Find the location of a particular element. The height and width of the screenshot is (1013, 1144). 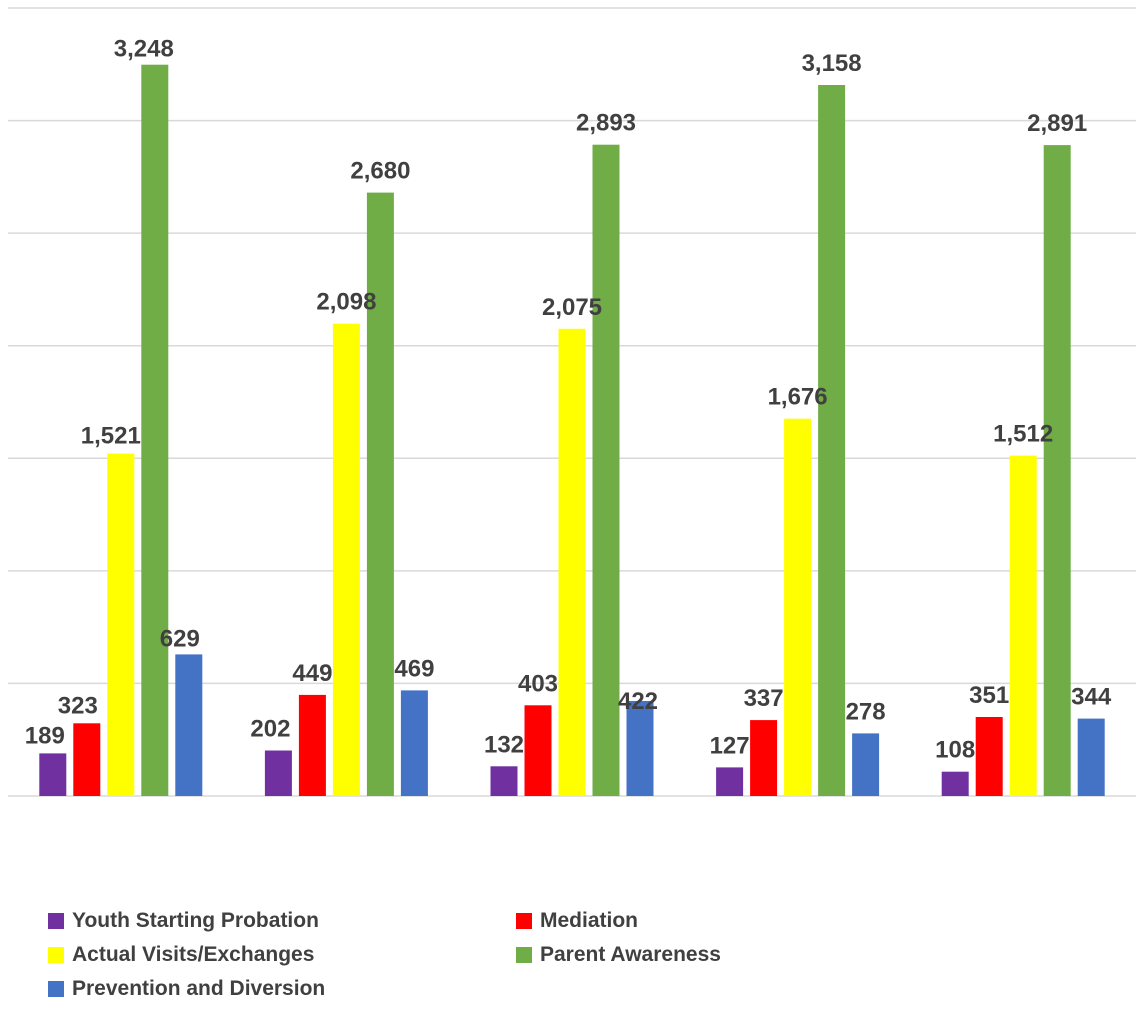

legend-item-parent-awareness: Parent Awareness is located at coordinates (661, 955).